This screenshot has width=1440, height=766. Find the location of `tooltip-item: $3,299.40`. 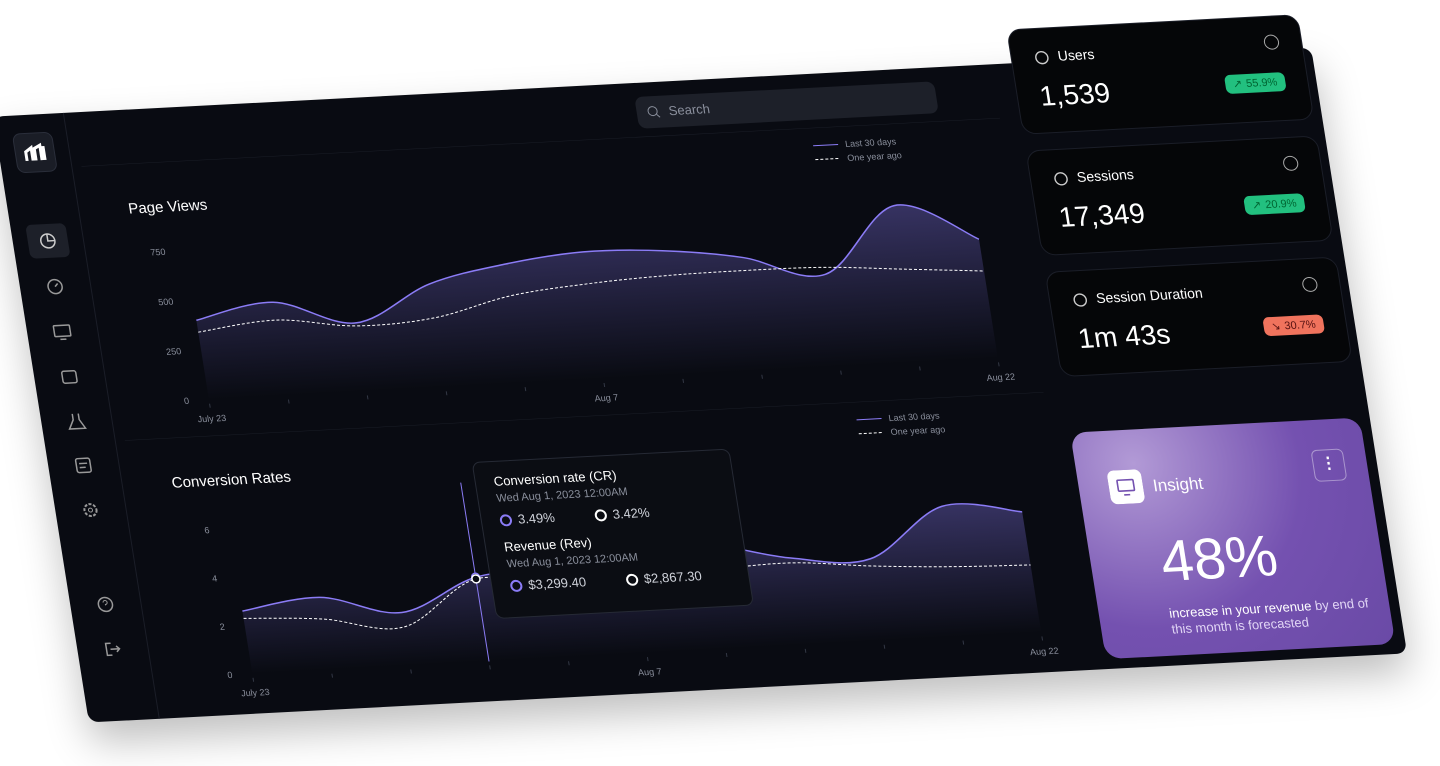

tooltip-item: $3,299.40 is located at coordinates (548, 583).